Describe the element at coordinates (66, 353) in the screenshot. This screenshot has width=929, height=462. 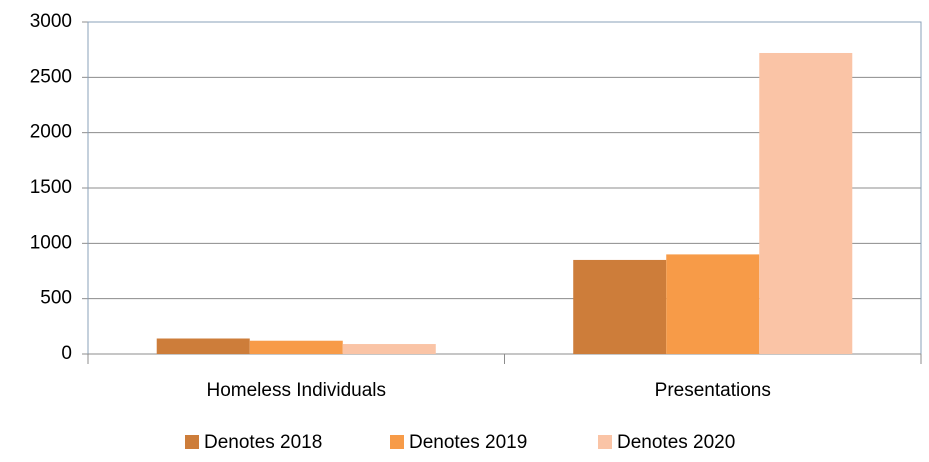
I see `y-tick-label: 0` at that location.